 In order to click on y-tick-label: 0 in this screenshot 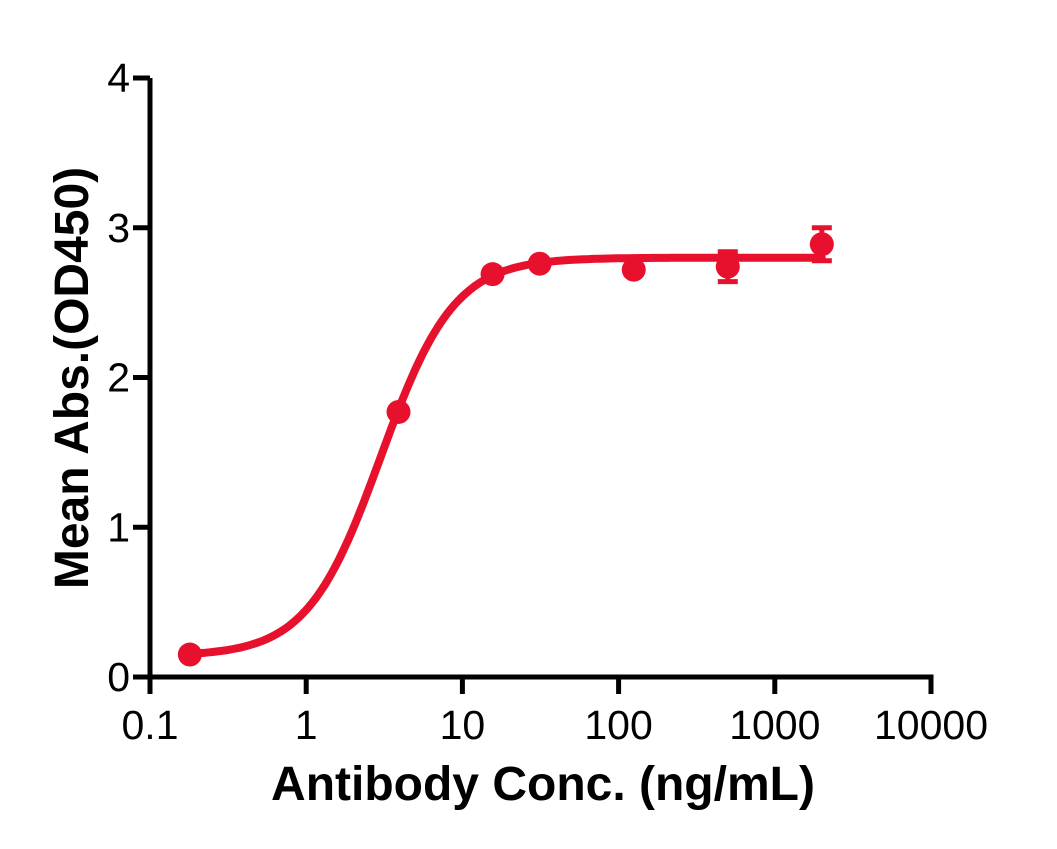, I will do `click(118, 677)`.